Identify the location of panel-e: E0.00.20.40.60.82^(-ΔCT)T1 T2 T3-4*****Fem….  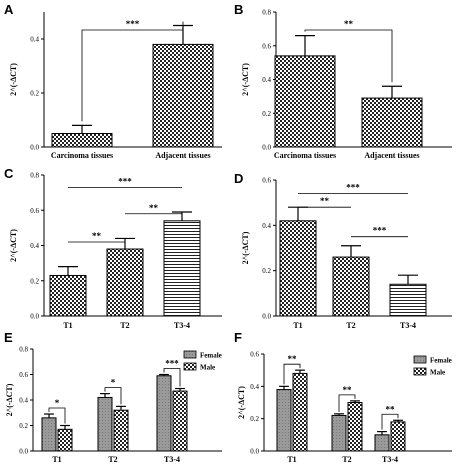
(113, 397).